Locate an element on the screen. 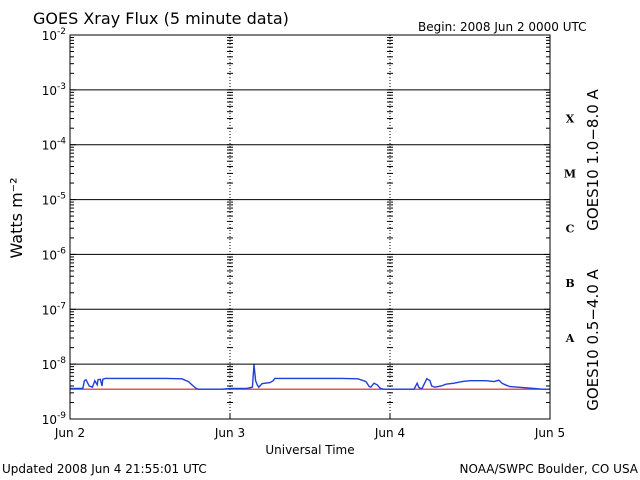 The height and width of the screenshot is (480, 640). flare-class-label: C is located at coordinates (570, 228).